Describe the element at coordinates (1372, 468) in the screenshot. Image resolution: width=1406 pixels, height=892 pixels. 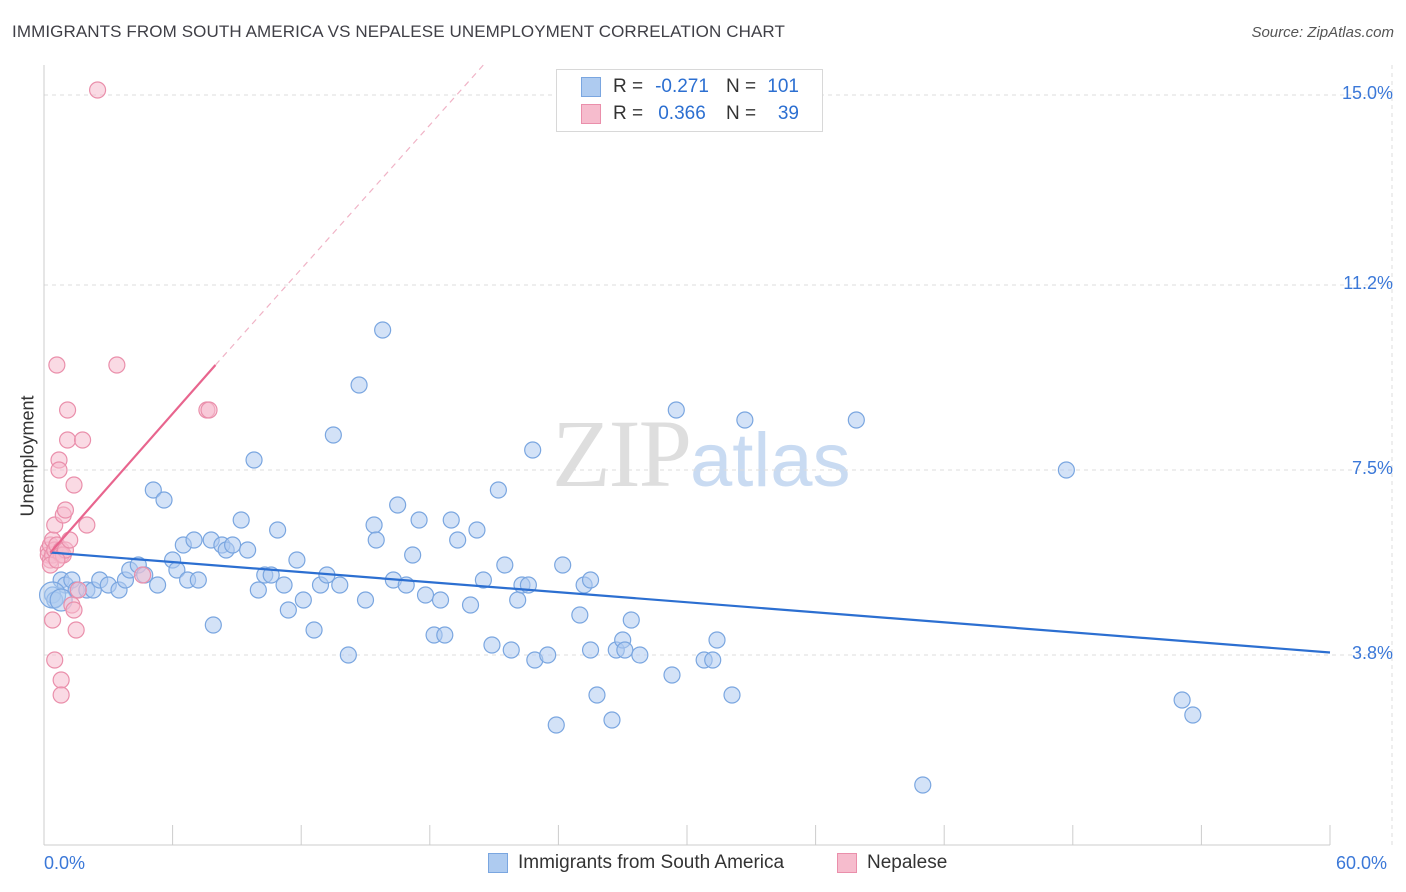
I see `y-tick-label: 7.5%` at that location.